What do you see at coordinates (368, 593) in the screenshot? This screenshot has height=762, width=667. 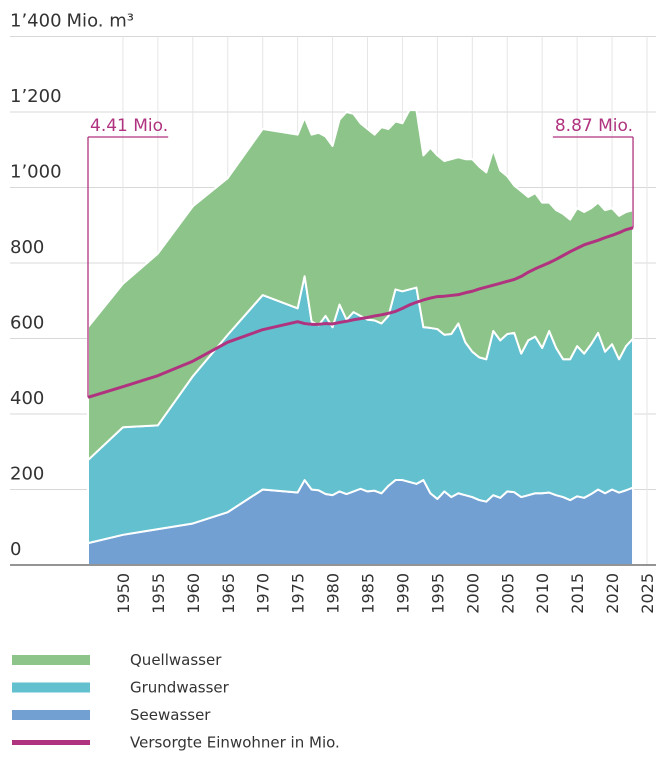 I see `x-tick-label: 1985` at bounding box center [368, 593].